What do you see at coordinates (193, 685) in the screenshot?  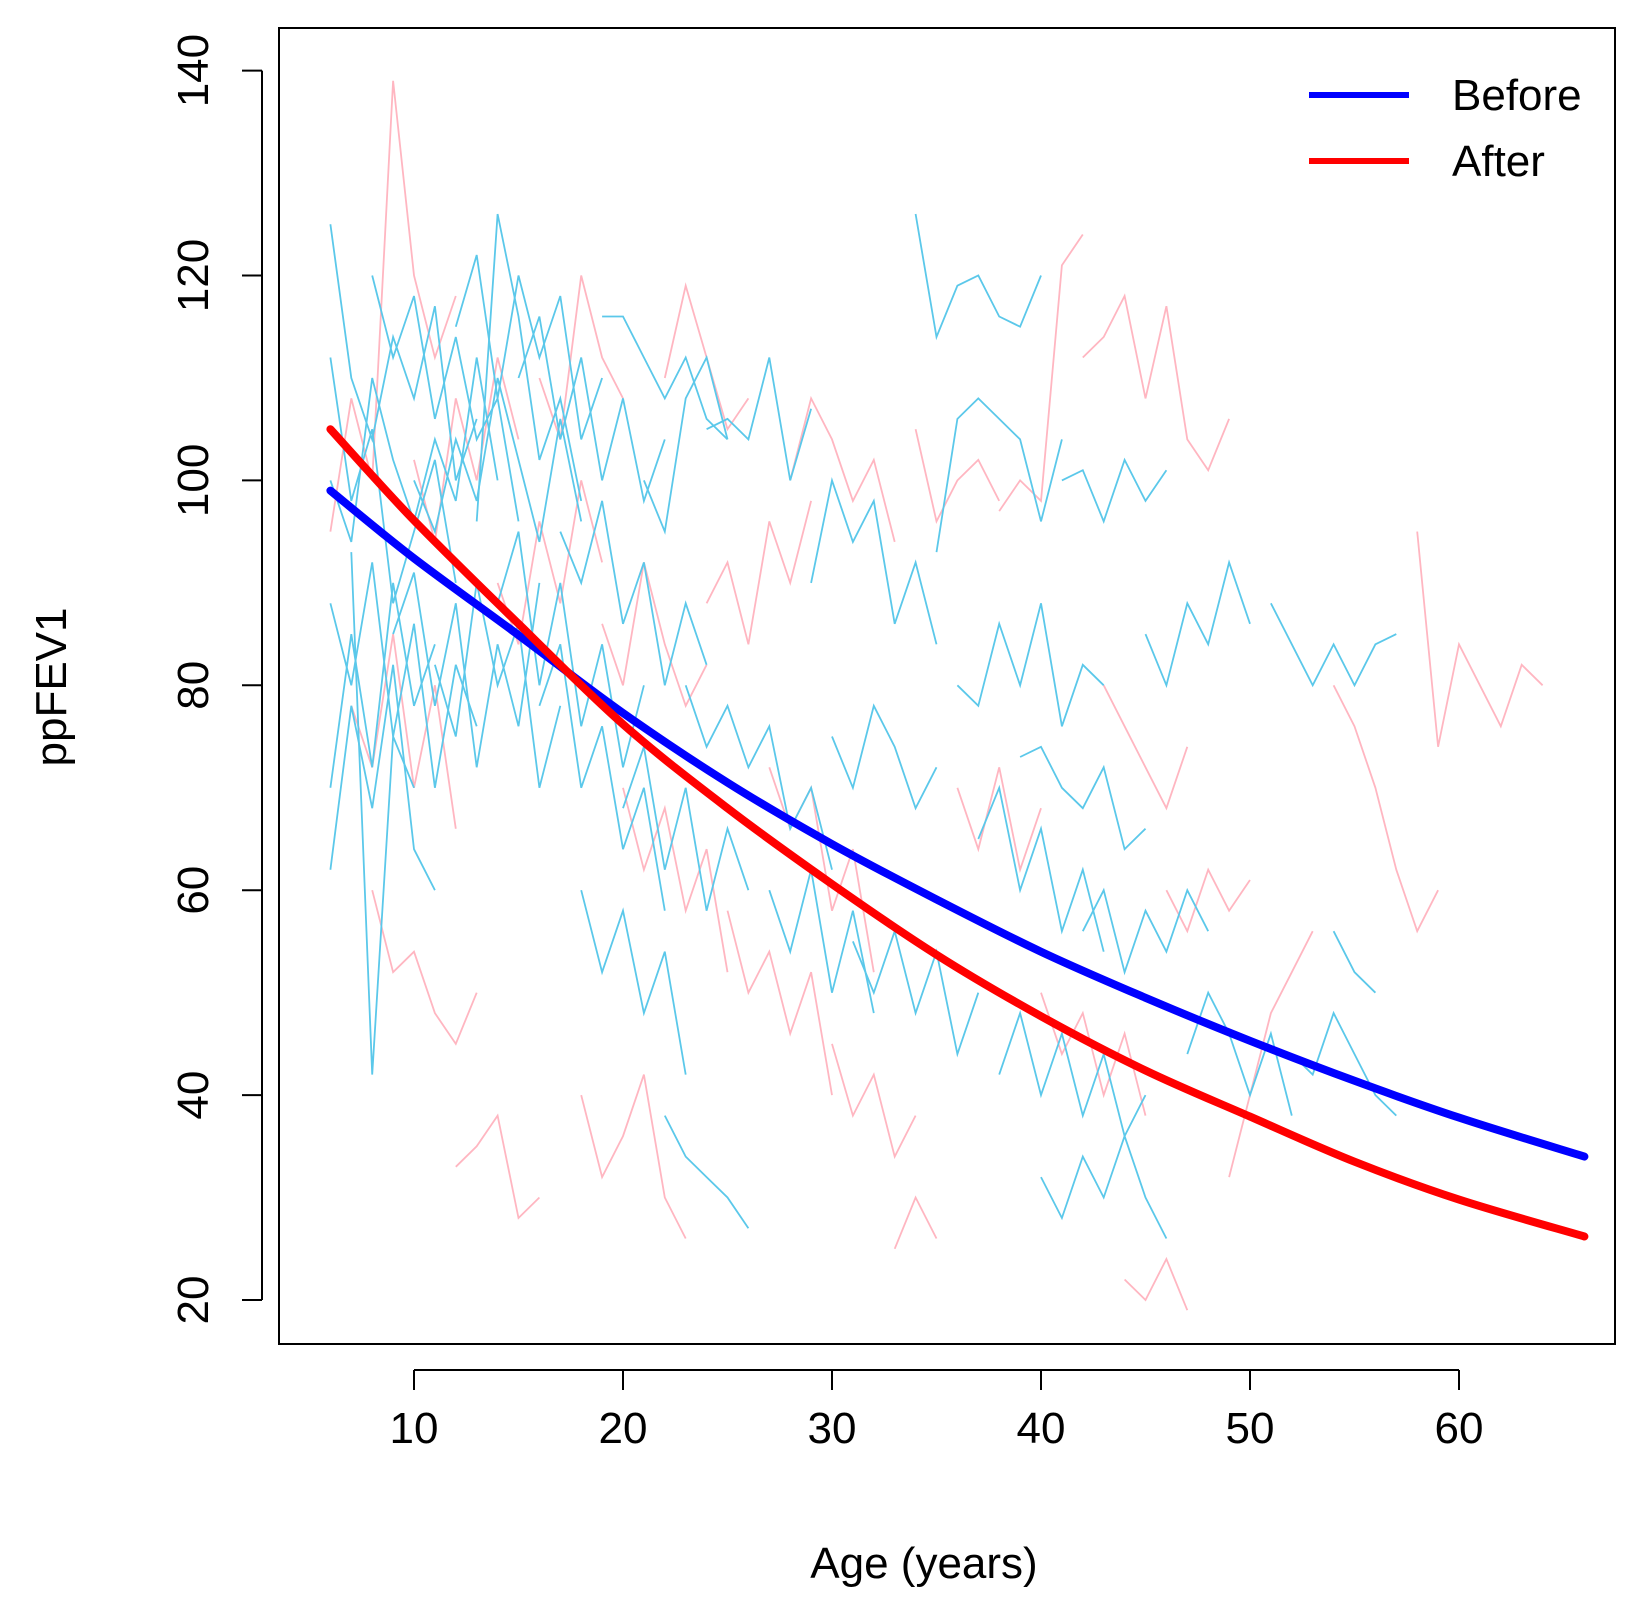 I see `y-tick-label-80: 80` at bounding box center [193, 685].